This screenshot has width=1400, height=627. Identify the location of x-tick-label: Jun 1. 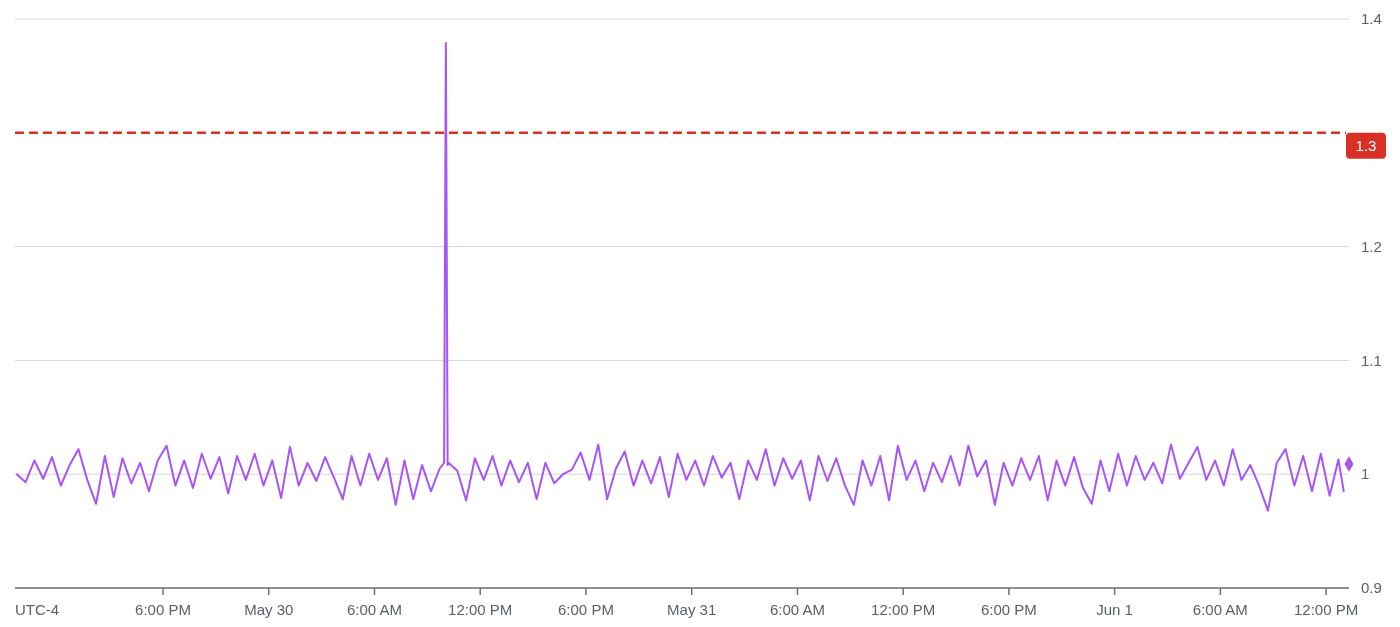
(1114, 609).